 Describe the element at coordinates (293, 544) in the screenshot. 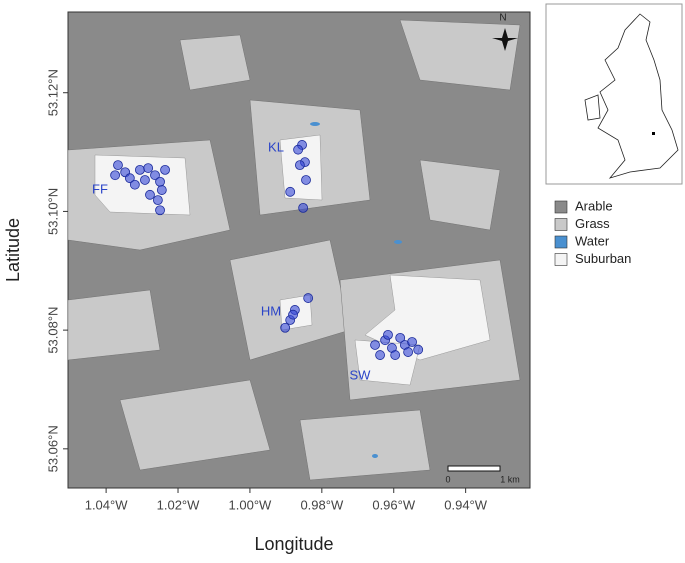

I see `x-axis-title: Longitude` at that location.